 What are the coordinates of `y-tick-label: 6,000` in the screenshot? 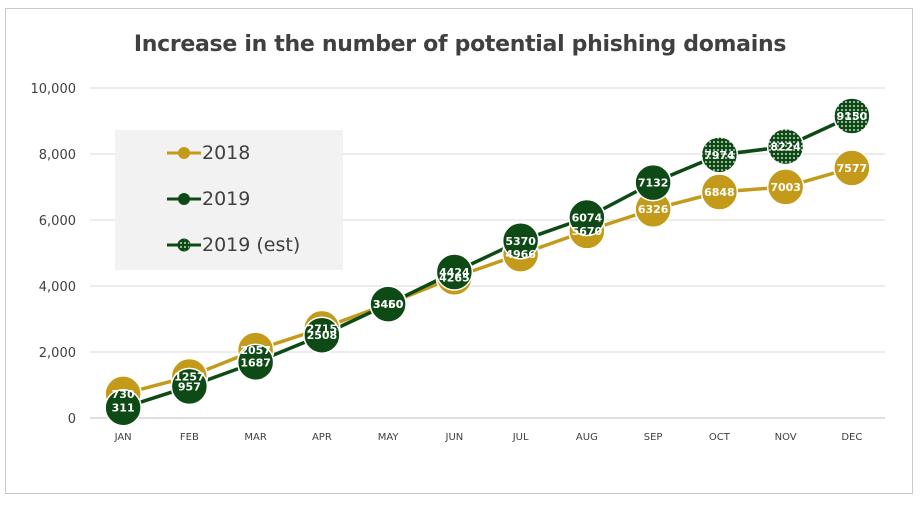 It's located at (57, 221).